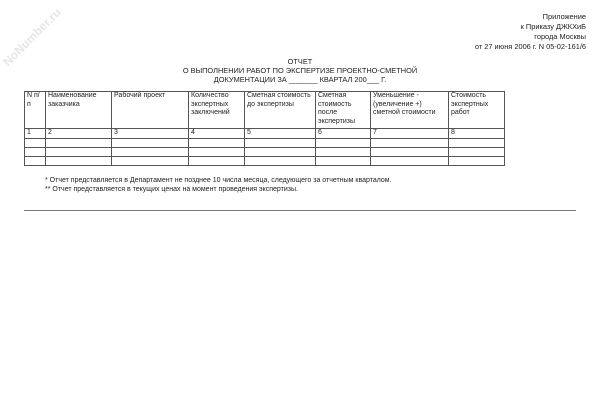  I want to click on header-cell: Стоимость экспертных работ, so click(476, 110).